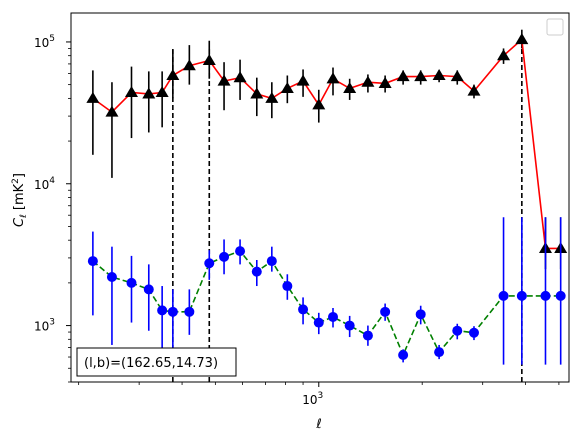  I want to click on y-tick-label-base-2: 10, so click(41, 43).